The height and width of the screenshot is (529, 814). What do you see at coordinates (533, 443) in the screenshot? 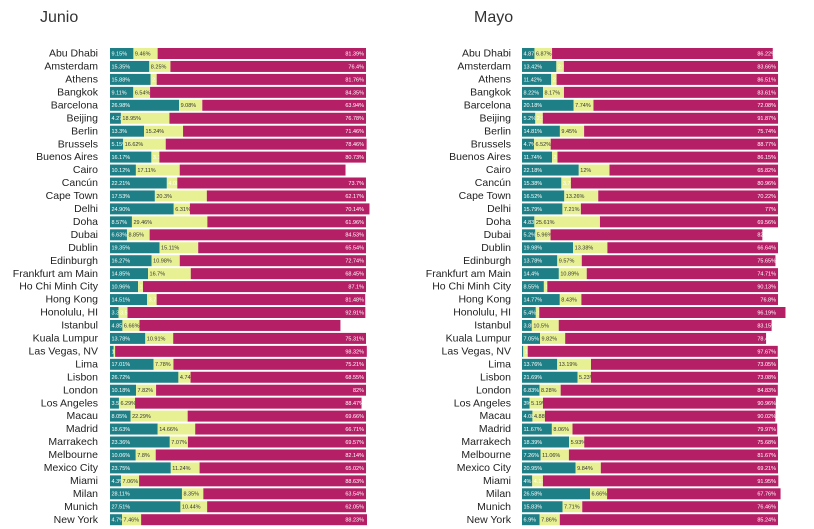
I see `mayo-value-label: 18.39%` at bounding box center [533, 443].